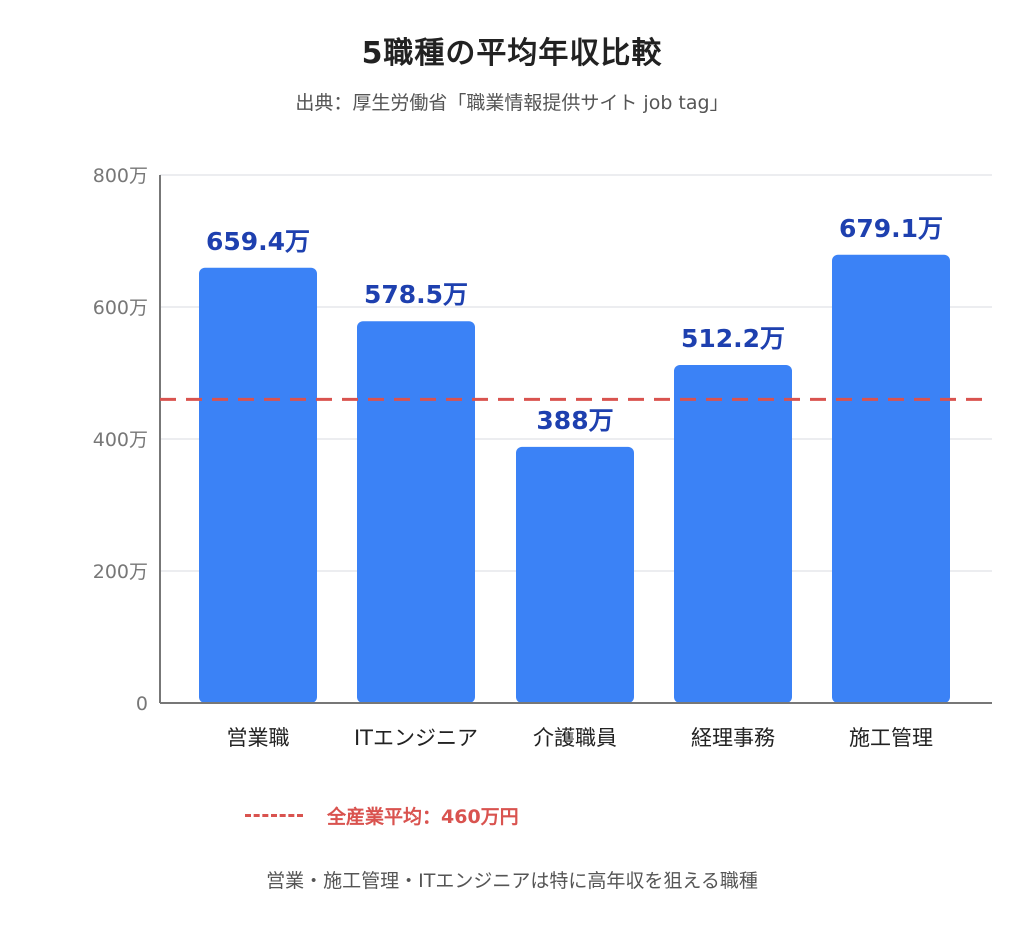 Image resolution: width=1024 pixels, height=928 pixels. I want to click on chart-title: 5職種の平均年収比較, so click(512, 53).